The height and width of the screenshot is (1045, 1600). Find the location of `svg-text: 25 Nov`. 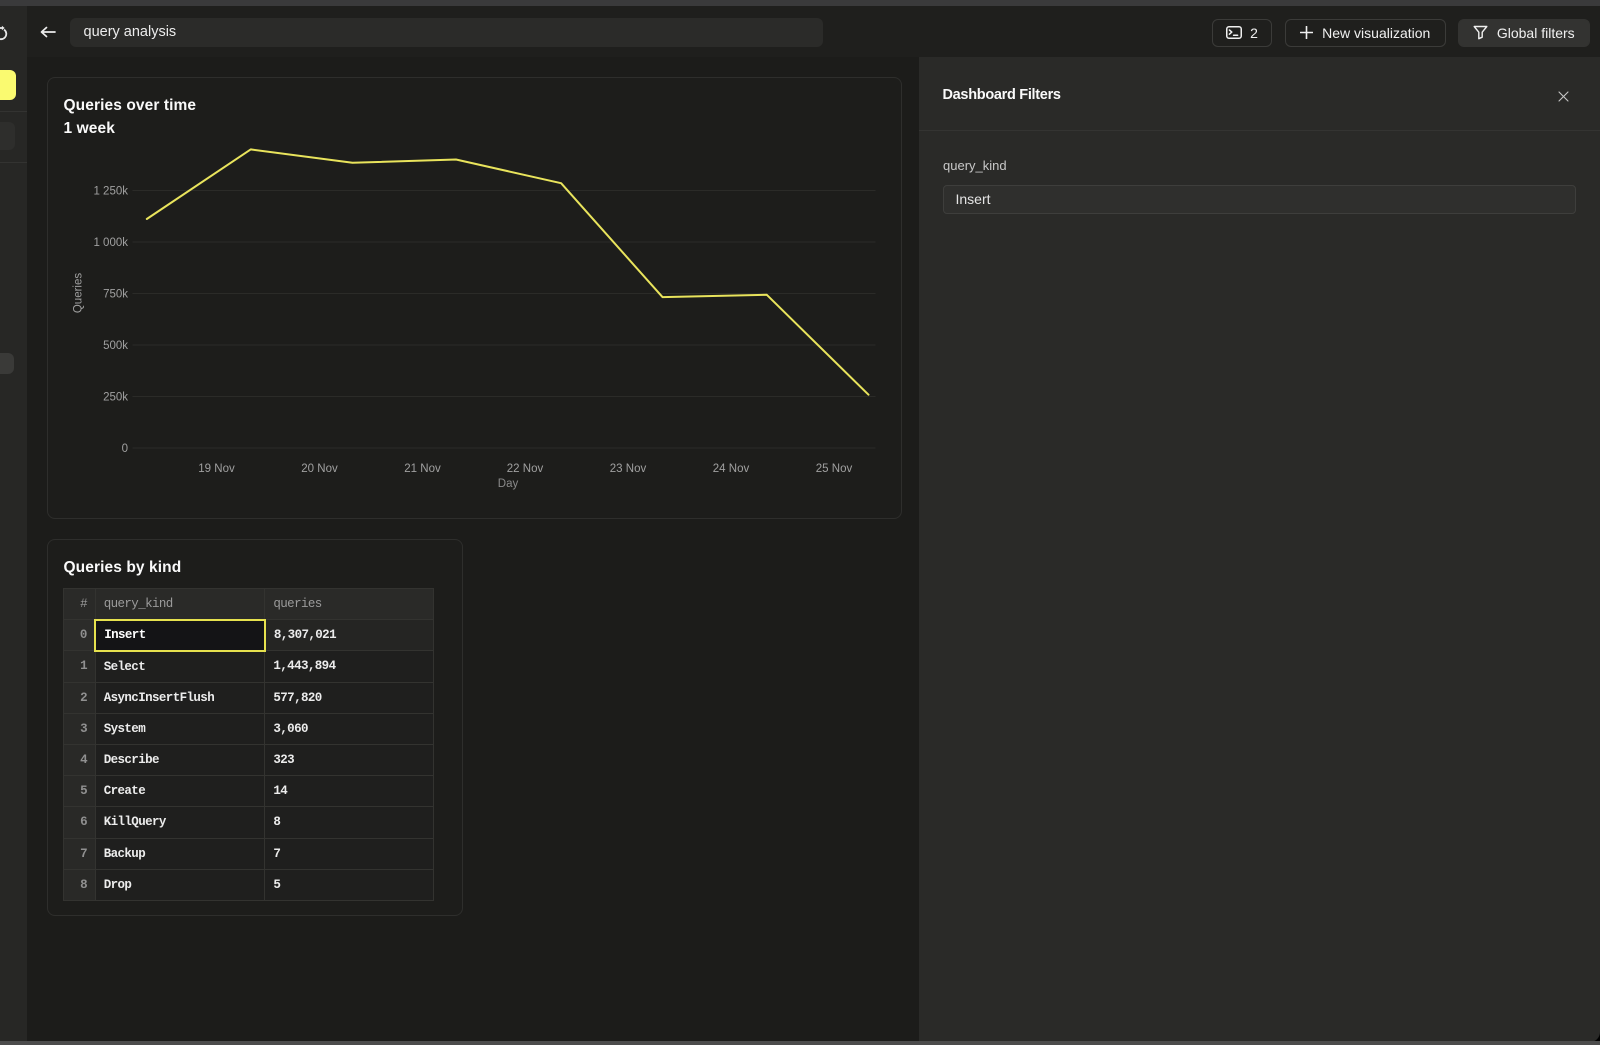

svg-text: 25 Nov is located at coordinates (833, 469).